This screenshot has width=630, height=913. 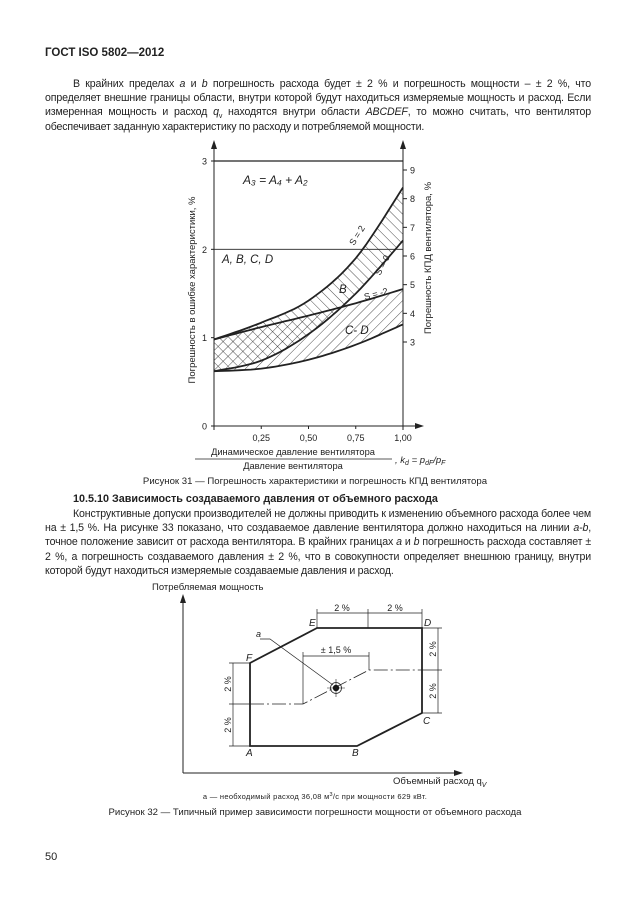 What do you see at coordinates (249, 753) in the screenshot?
I see `point-a-label: A` at bounding box center [249, 753].